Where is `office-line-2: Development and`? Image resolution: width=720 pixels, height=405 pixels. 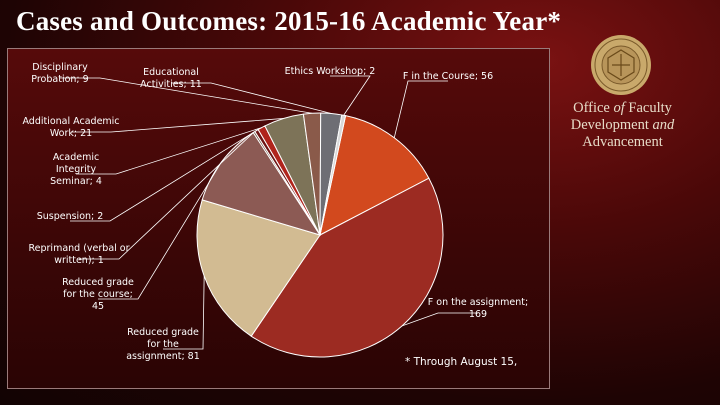 office-line-2: Development and is located at coordinates (622, 125).